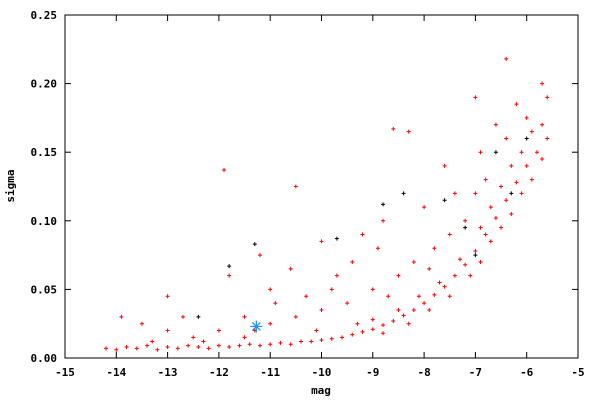 The height and width of the screenshot is (400, 600). What do you see at coordinates (270, 372) in the screenshot?
I see `x-tick-label: -11` at bounding box center [270, 372].